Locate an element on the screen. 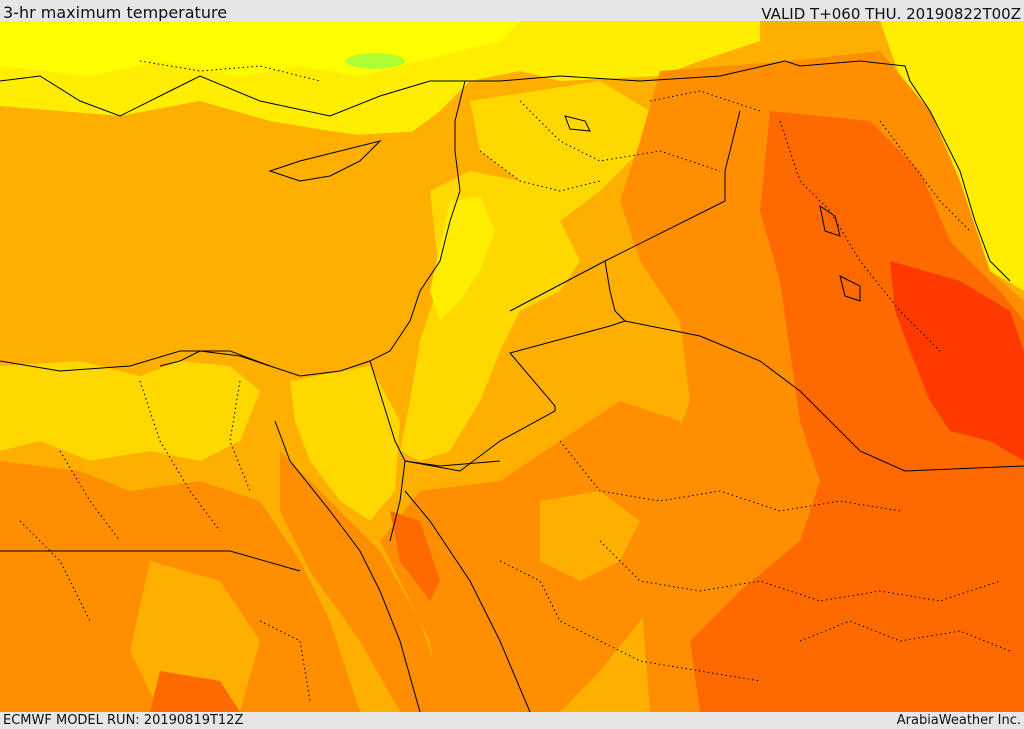 This screenshot has height=729, width=1024. iraq-red-core is located at coordinates (957, 361).